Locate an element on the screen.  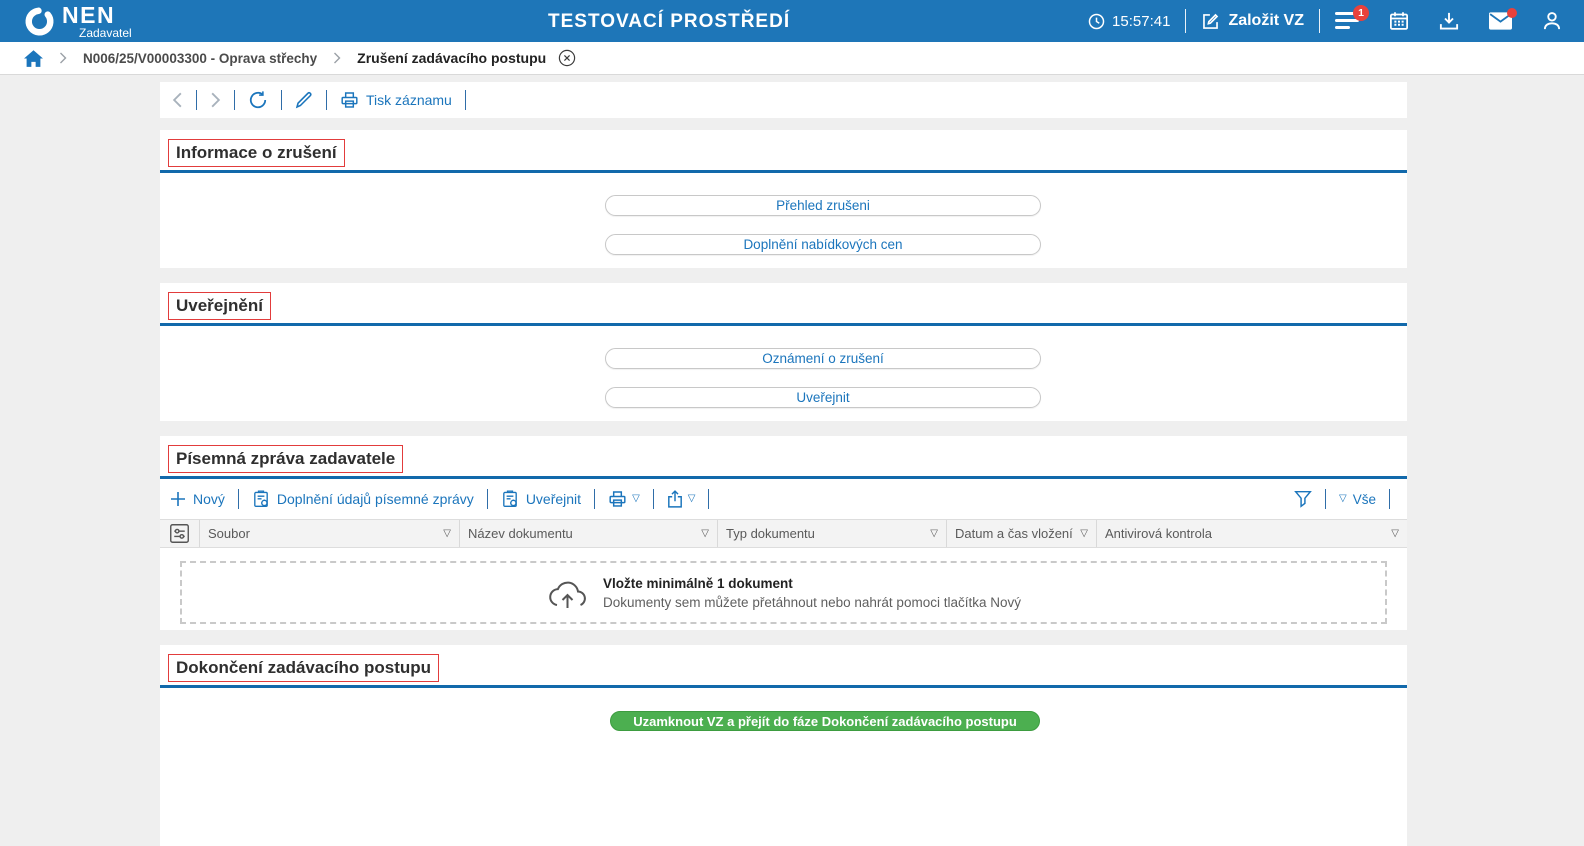
section-title: Uveřejnění is located at coordinates (219, 305).